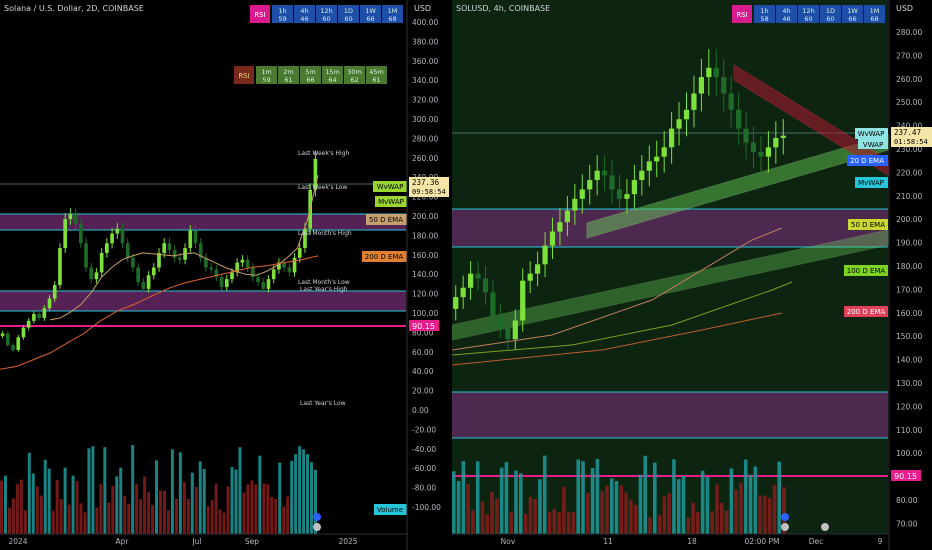 Image resolution: width=932 pixels, height=550 pixels. I want to click on left-ema50-badge, so click(386, 219).